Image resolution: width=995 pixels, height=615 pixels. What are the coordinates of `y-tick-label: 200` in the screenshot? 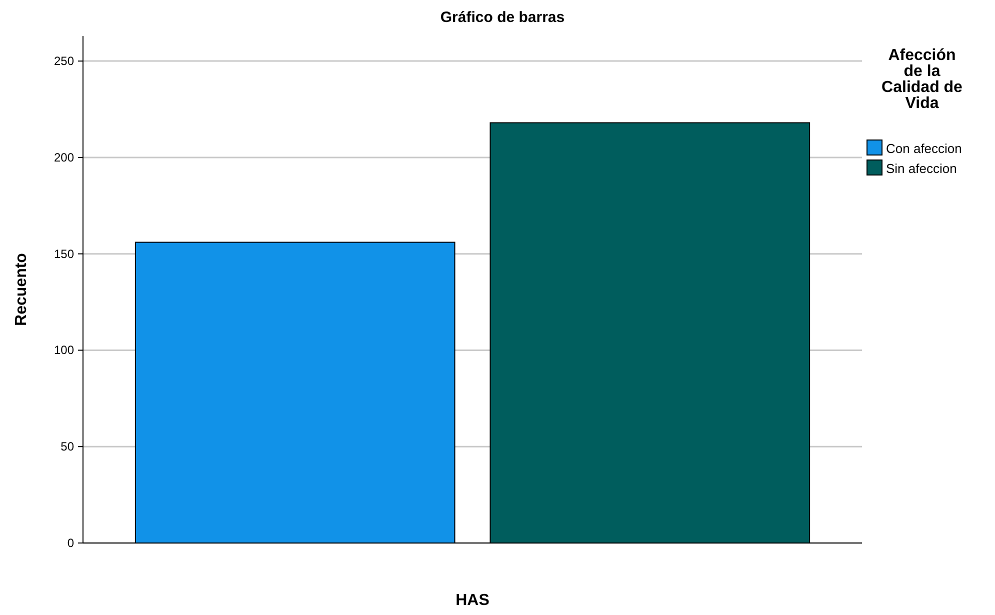 It's located at (64, 157).